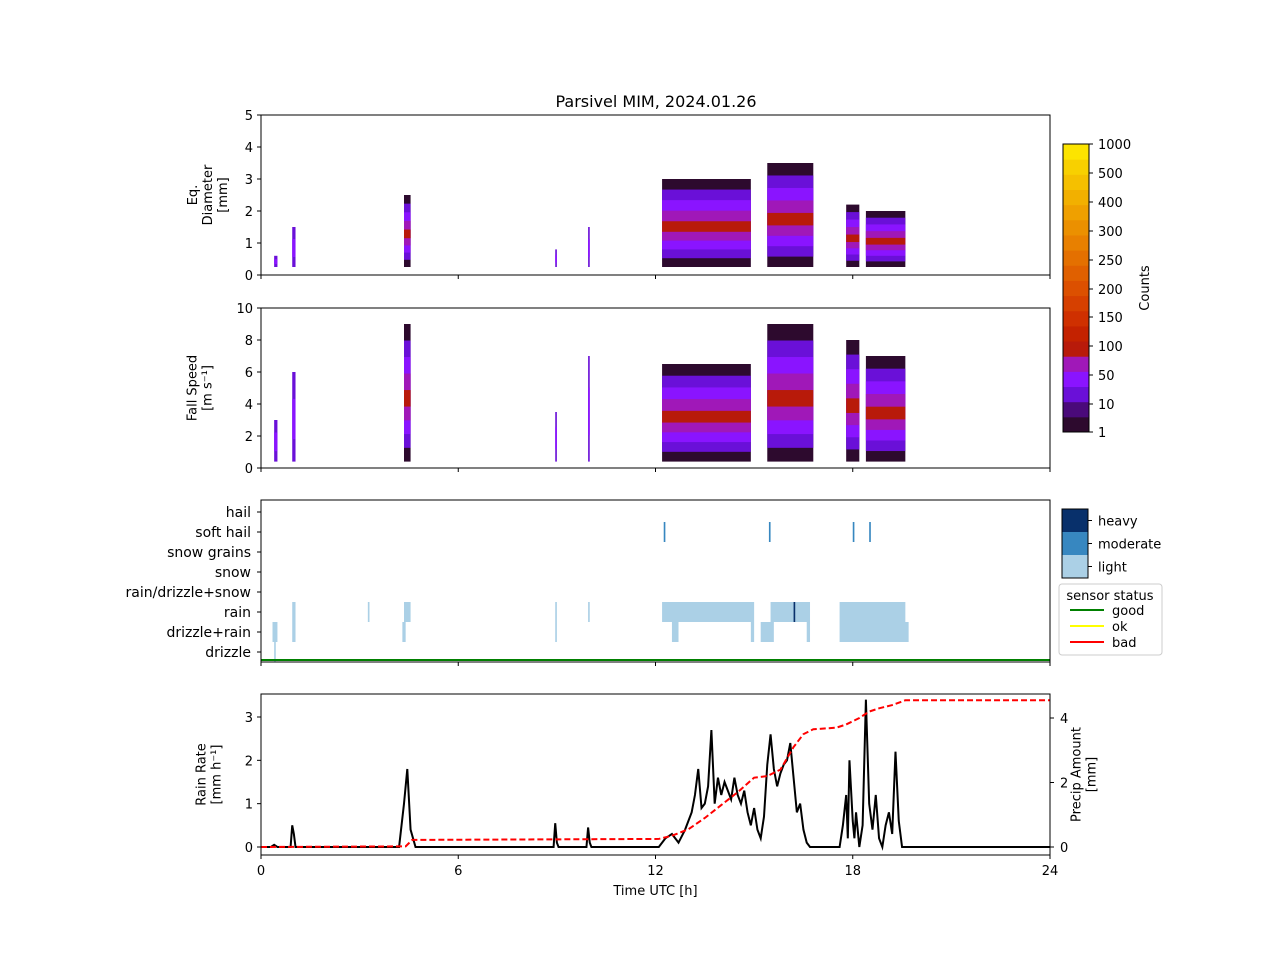 This screenshot has width=1280, height=960. What do you see at coordinates (238, 513) in the screenshot?
I see `category-label: hail` at bounding box center [238, 513].